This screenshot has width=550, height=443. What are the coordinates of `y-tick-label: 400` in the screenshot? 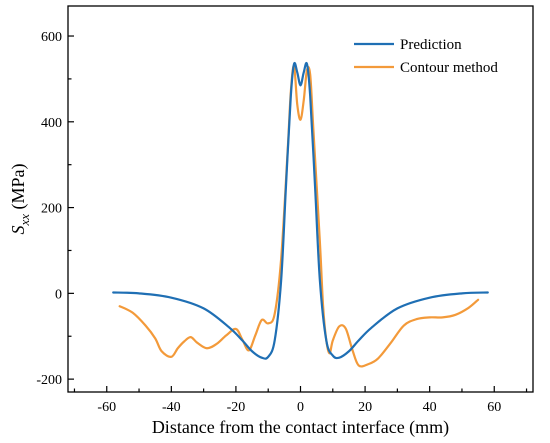 It's located at (51, 123).